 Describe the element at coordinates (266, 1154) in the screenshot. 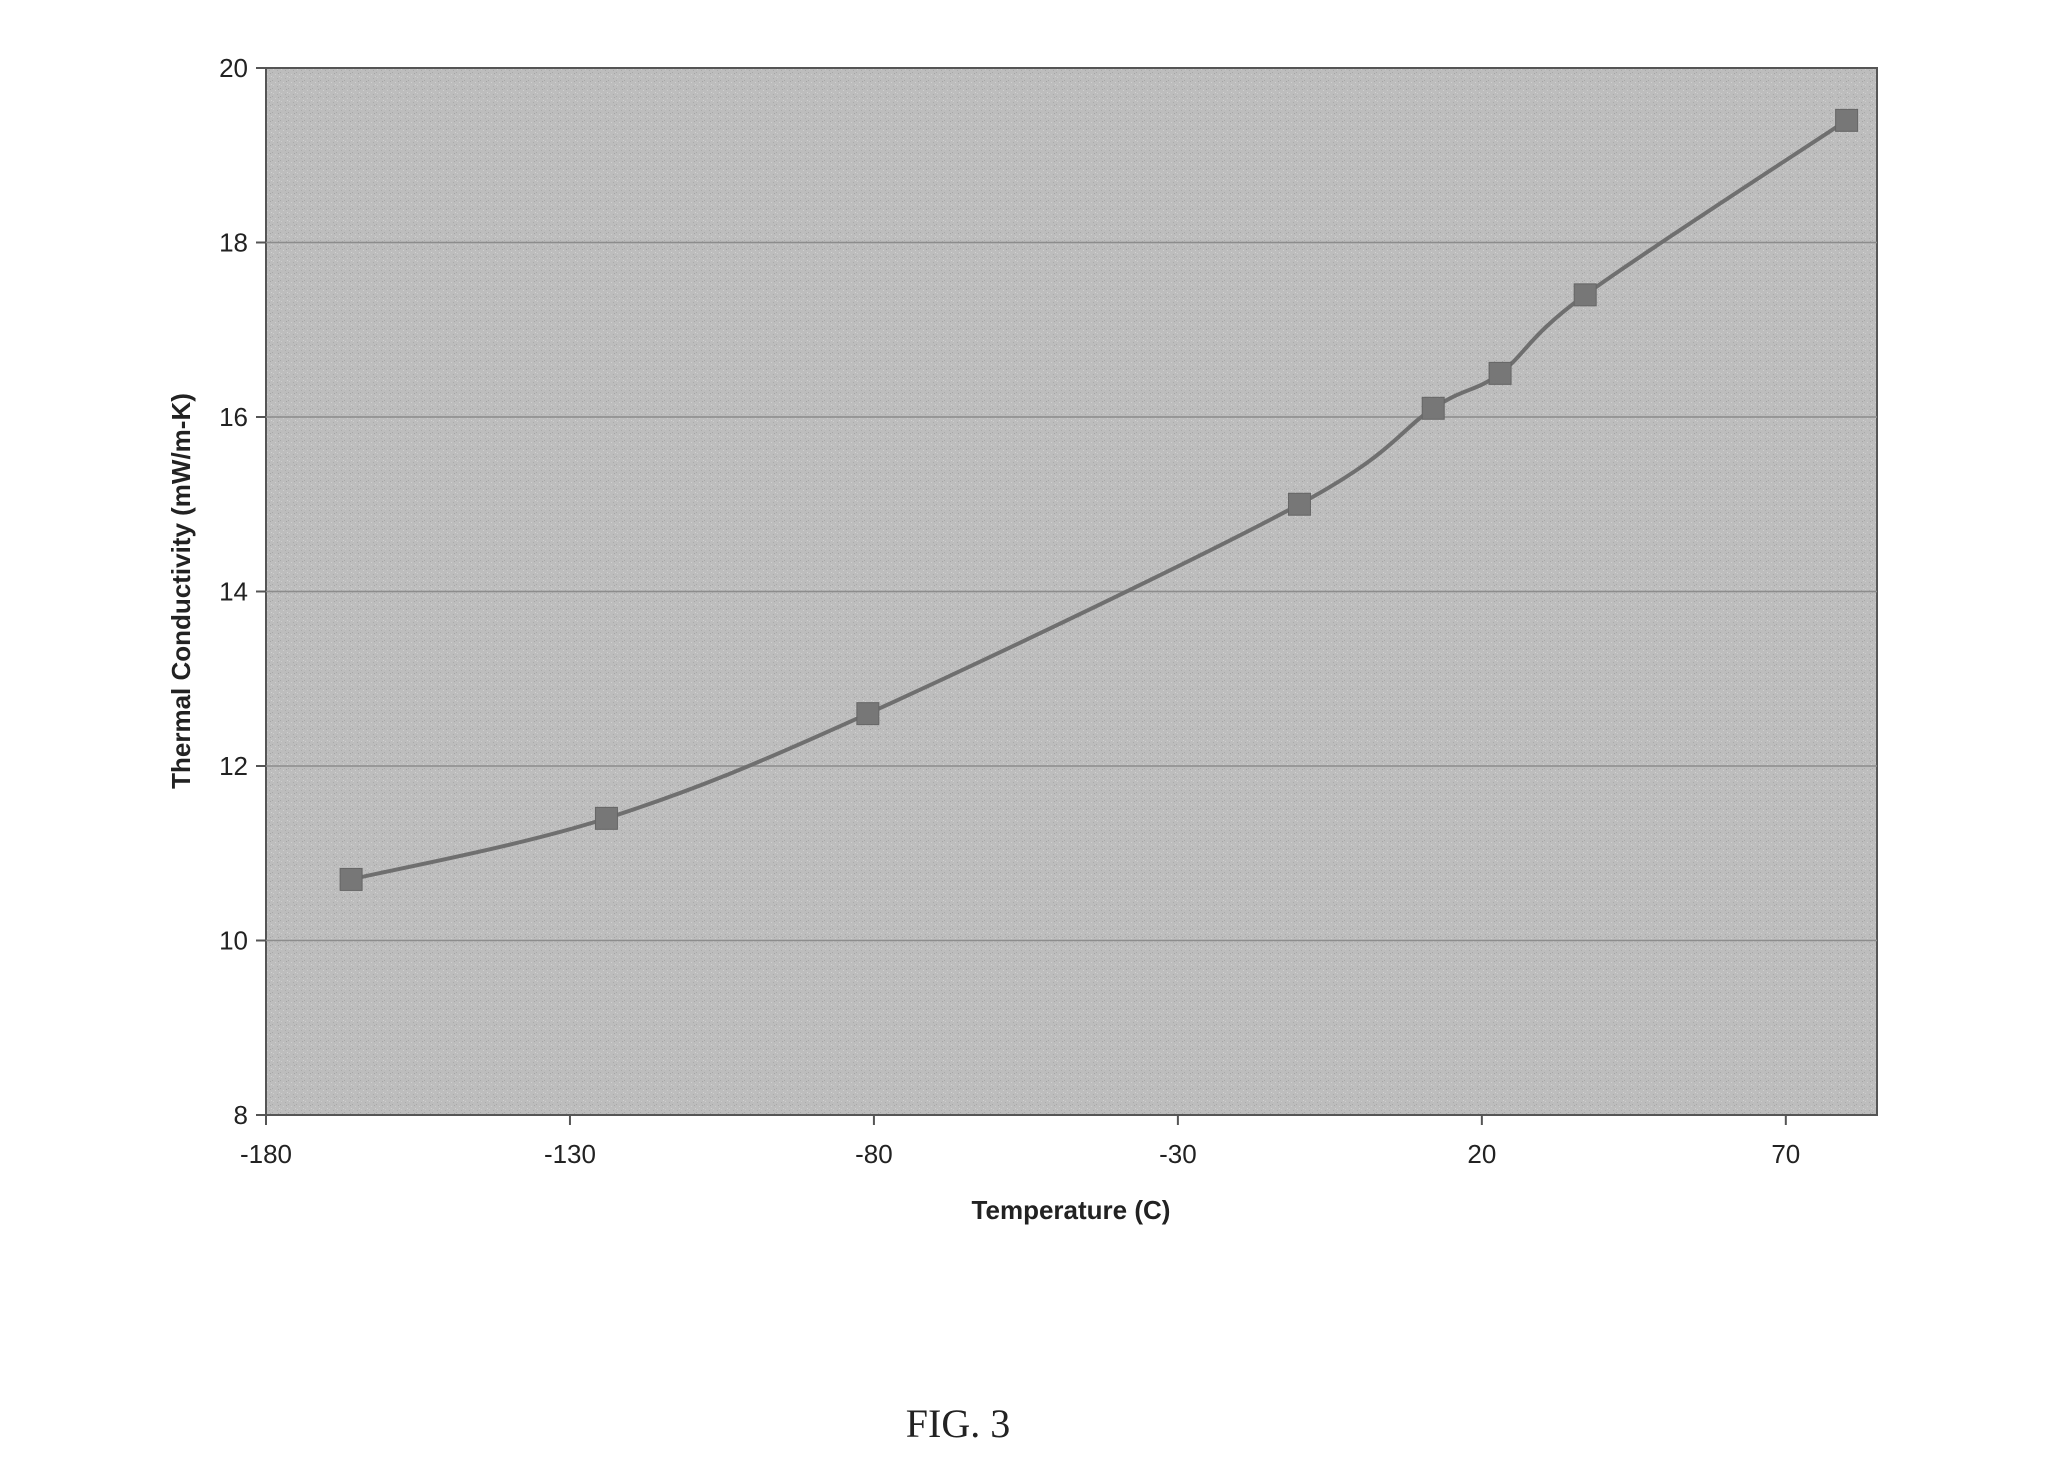

I see `x-tick-label: -180` at that location.